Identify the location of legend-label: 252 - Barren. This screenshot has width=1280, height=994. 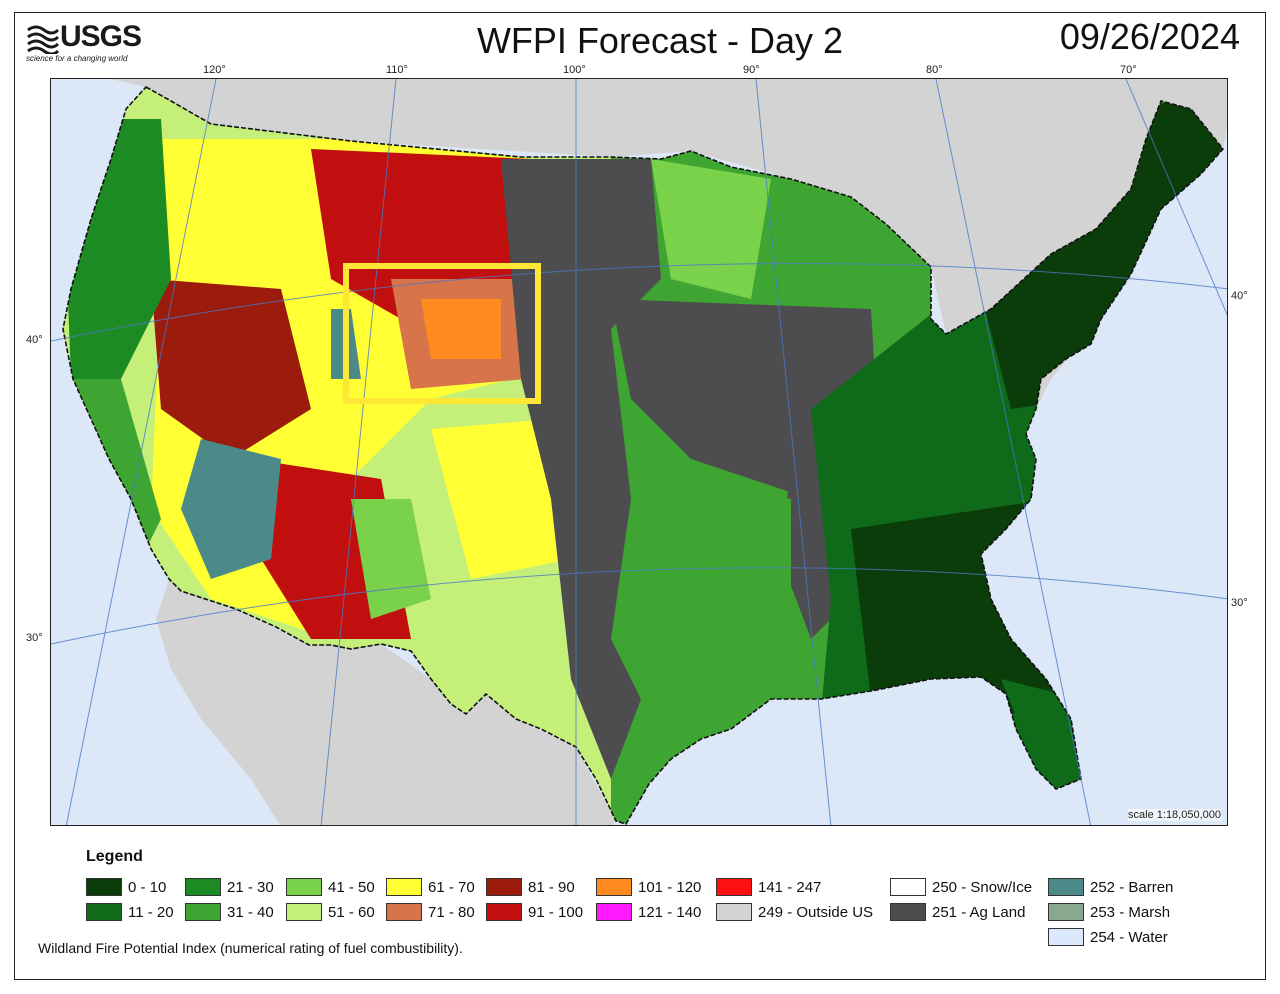
(1132, 887).